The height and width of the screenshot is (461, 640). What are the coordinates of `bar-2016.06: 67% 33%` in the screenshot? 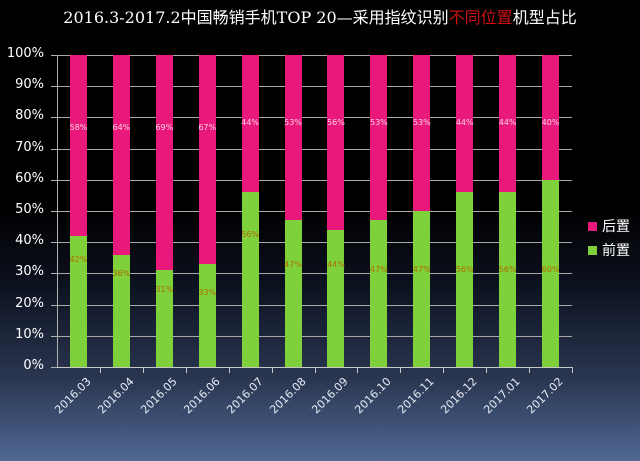 It's located at (207, 211).